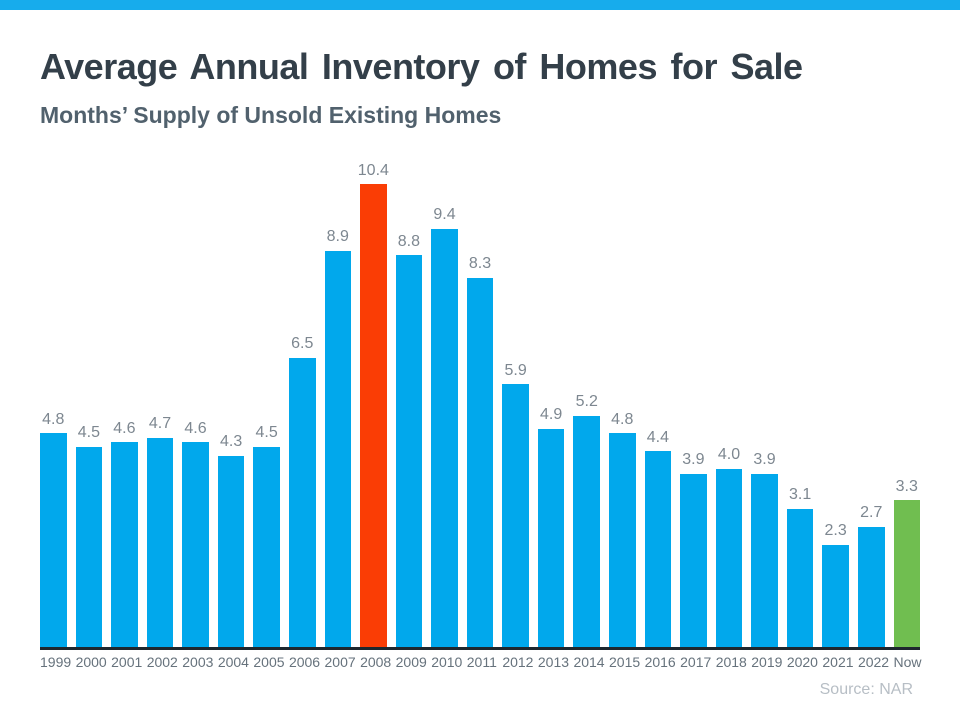  I want to click on page-subtitle: Months’ Supply of Unsold Existing Homes, so click(271, 115).